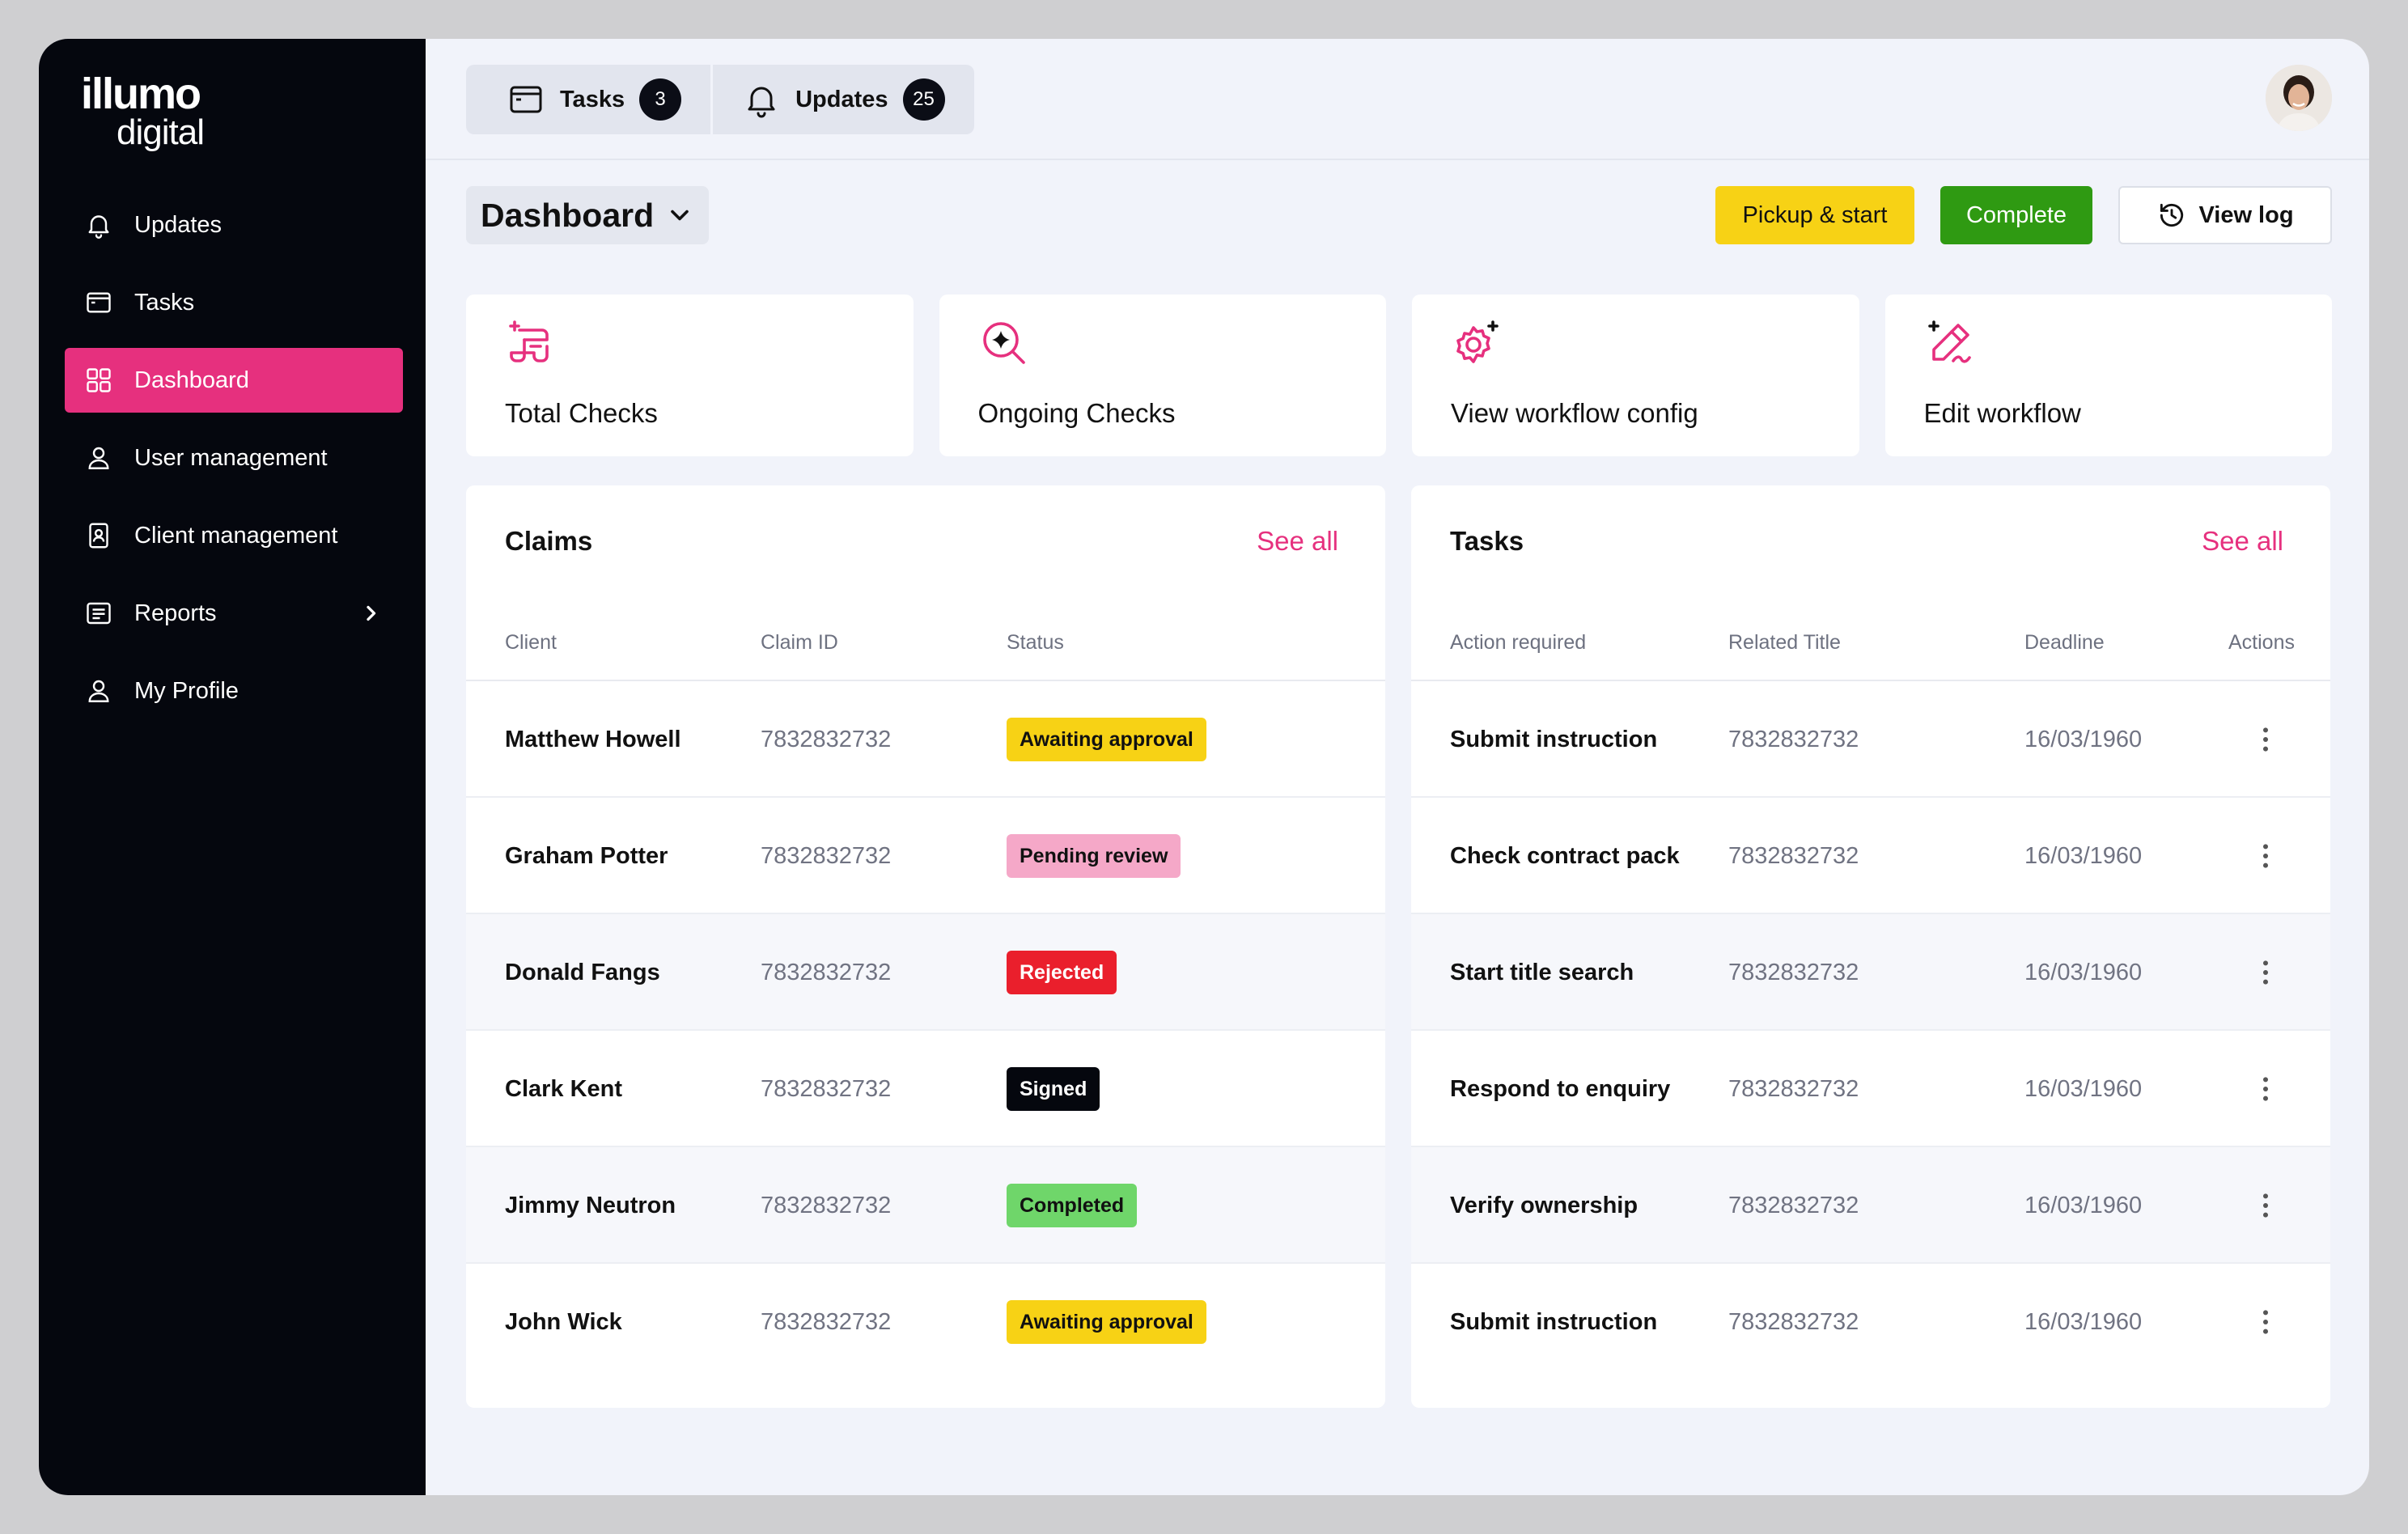 This screenshot has height=1534, width=2408. I want to click on status-badge: Pending review, so click(1094, 856).